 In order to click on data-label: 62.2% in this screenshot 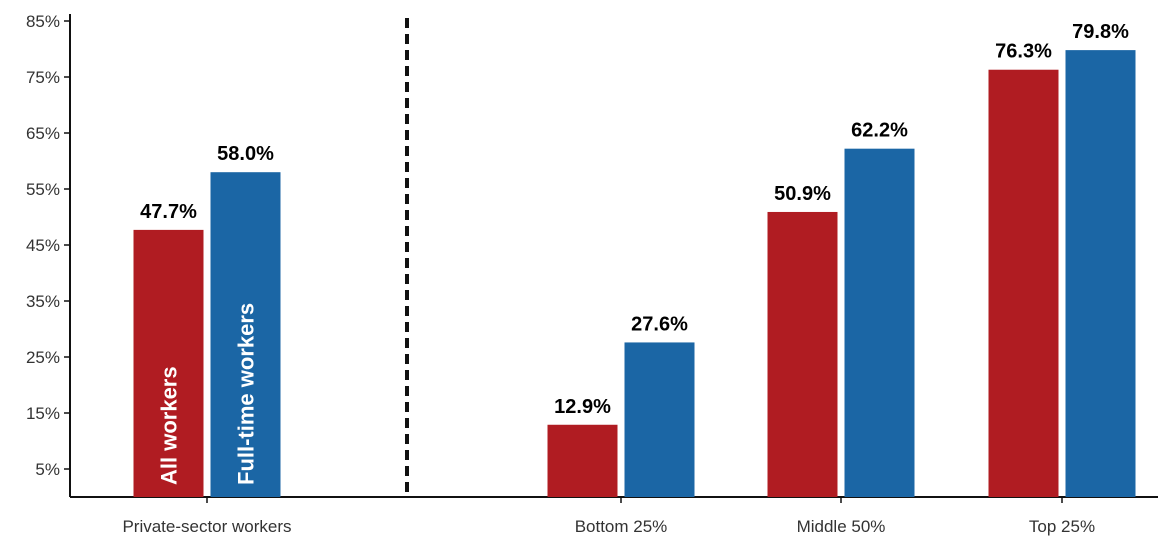, I will do `click(879, 131)`.